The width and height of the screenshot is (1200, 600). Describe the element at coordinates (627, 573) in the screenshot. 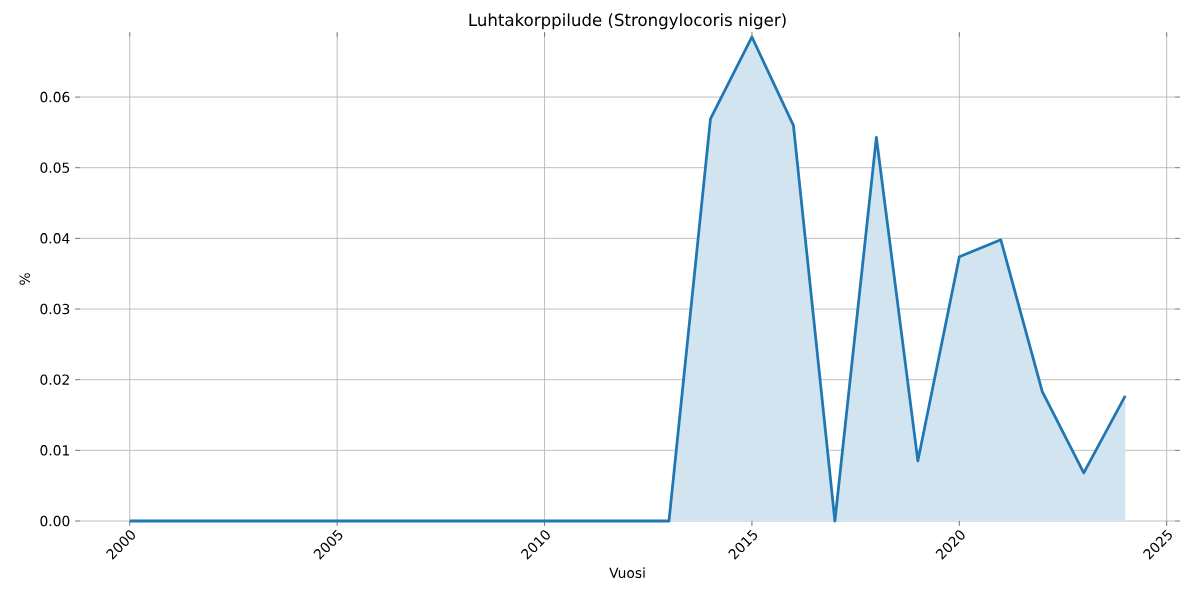

I see `x-axis-title: Vuosi` at that location.